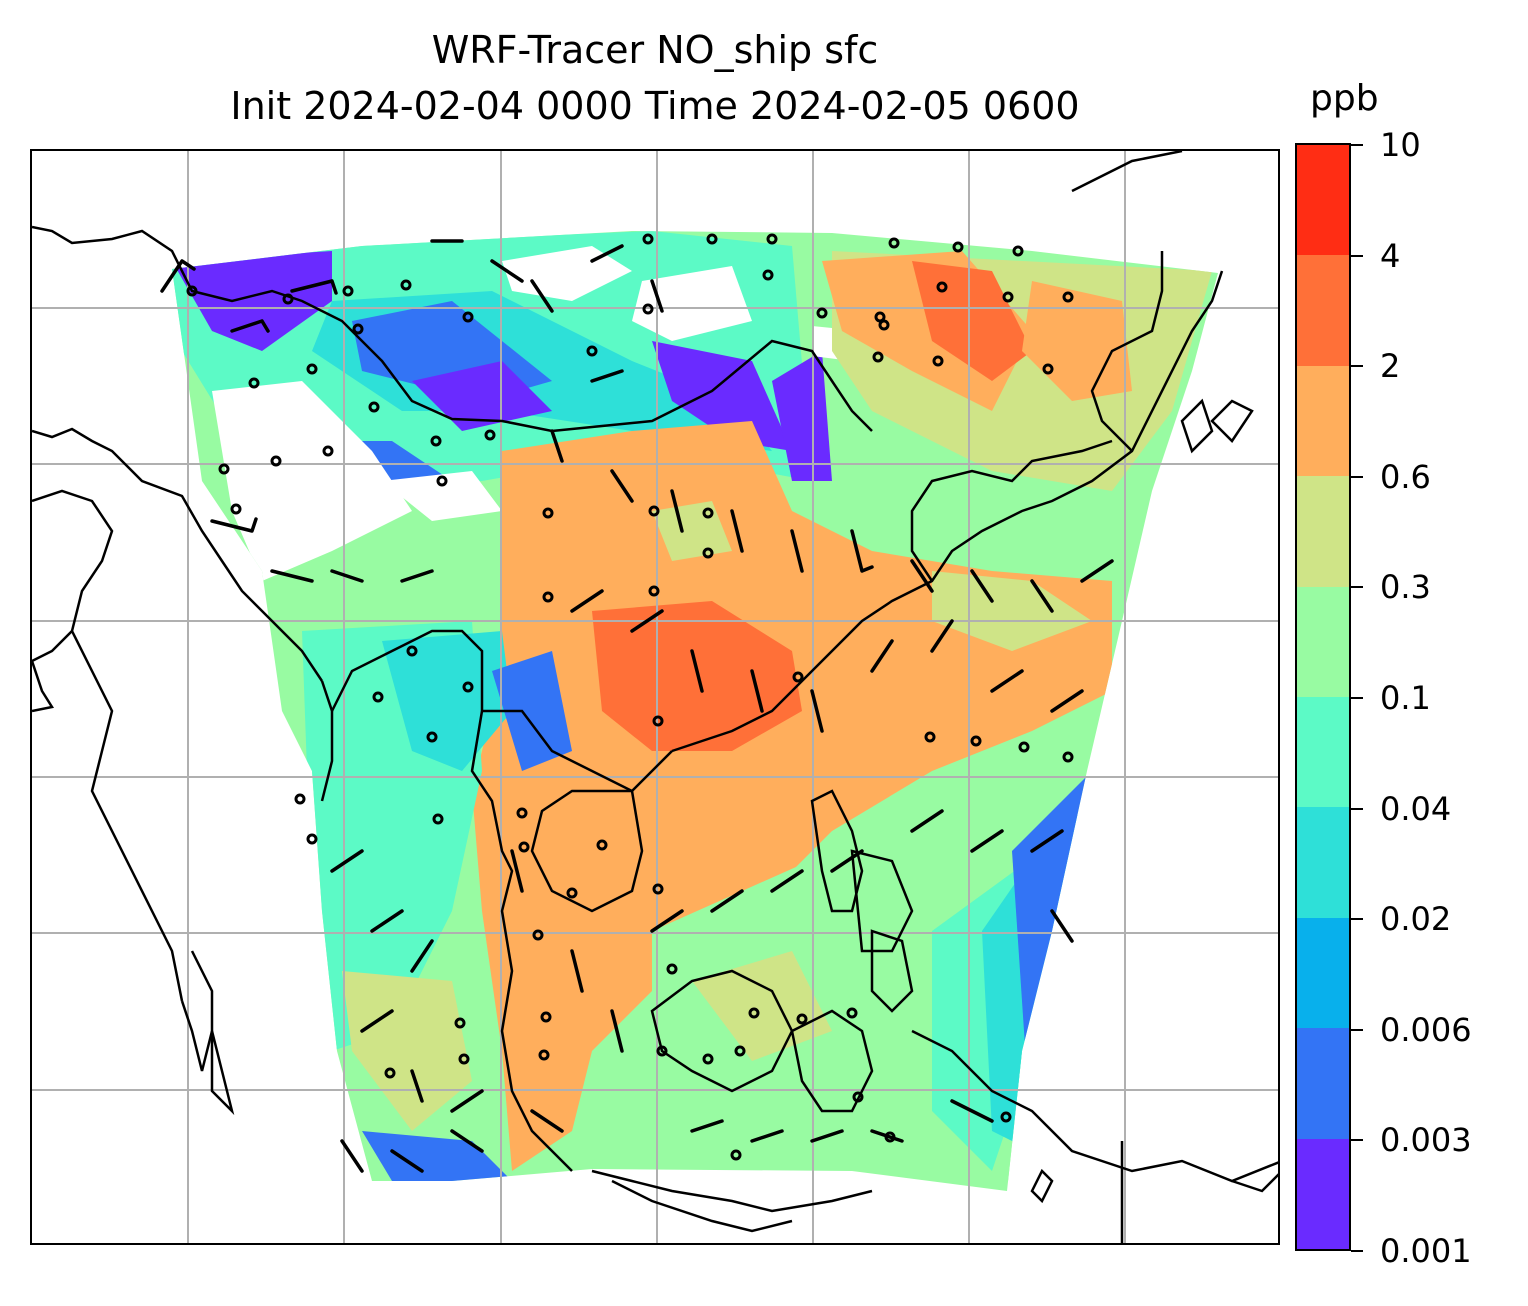  Describe the element at coordinates (1344, 98) in the screenshot. I see `colorbar-unit: ppb` at that location.